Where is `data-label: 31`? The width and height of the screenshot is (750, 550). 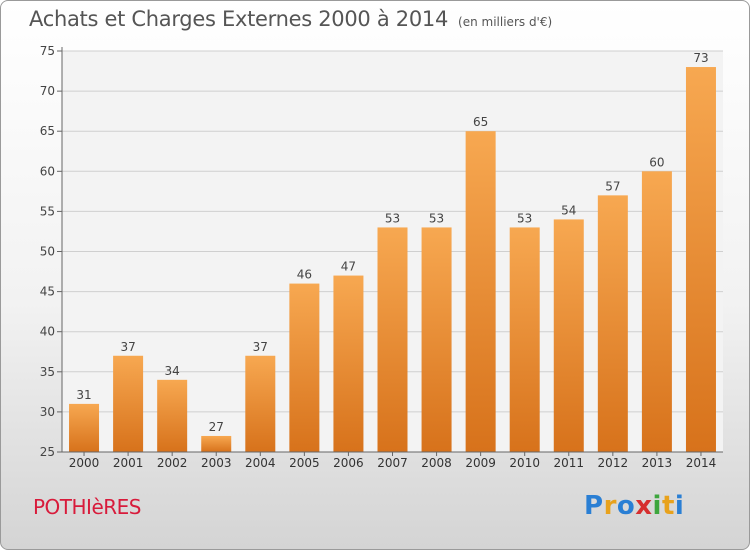 data-label: 31 is located at coordinates (83, 395).